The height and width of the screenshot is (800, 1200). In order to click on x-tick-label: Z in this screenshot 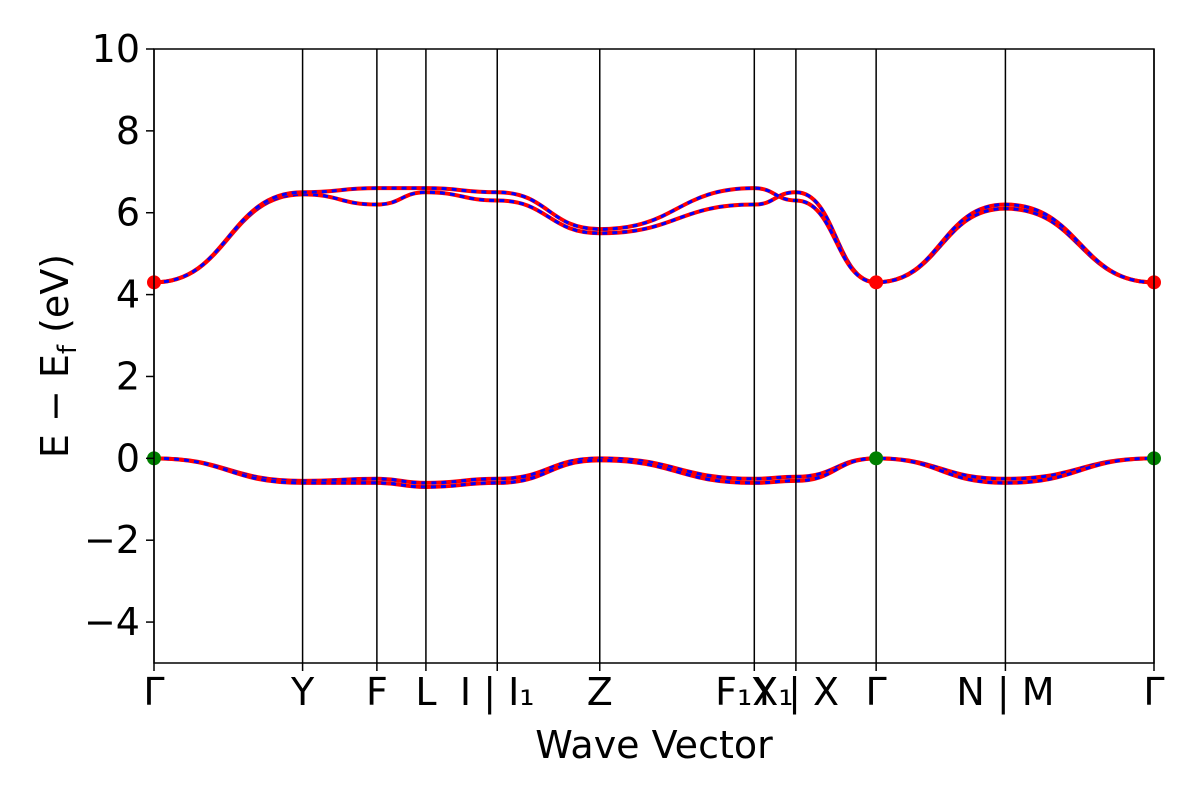, I will do `click(600, 692)`.